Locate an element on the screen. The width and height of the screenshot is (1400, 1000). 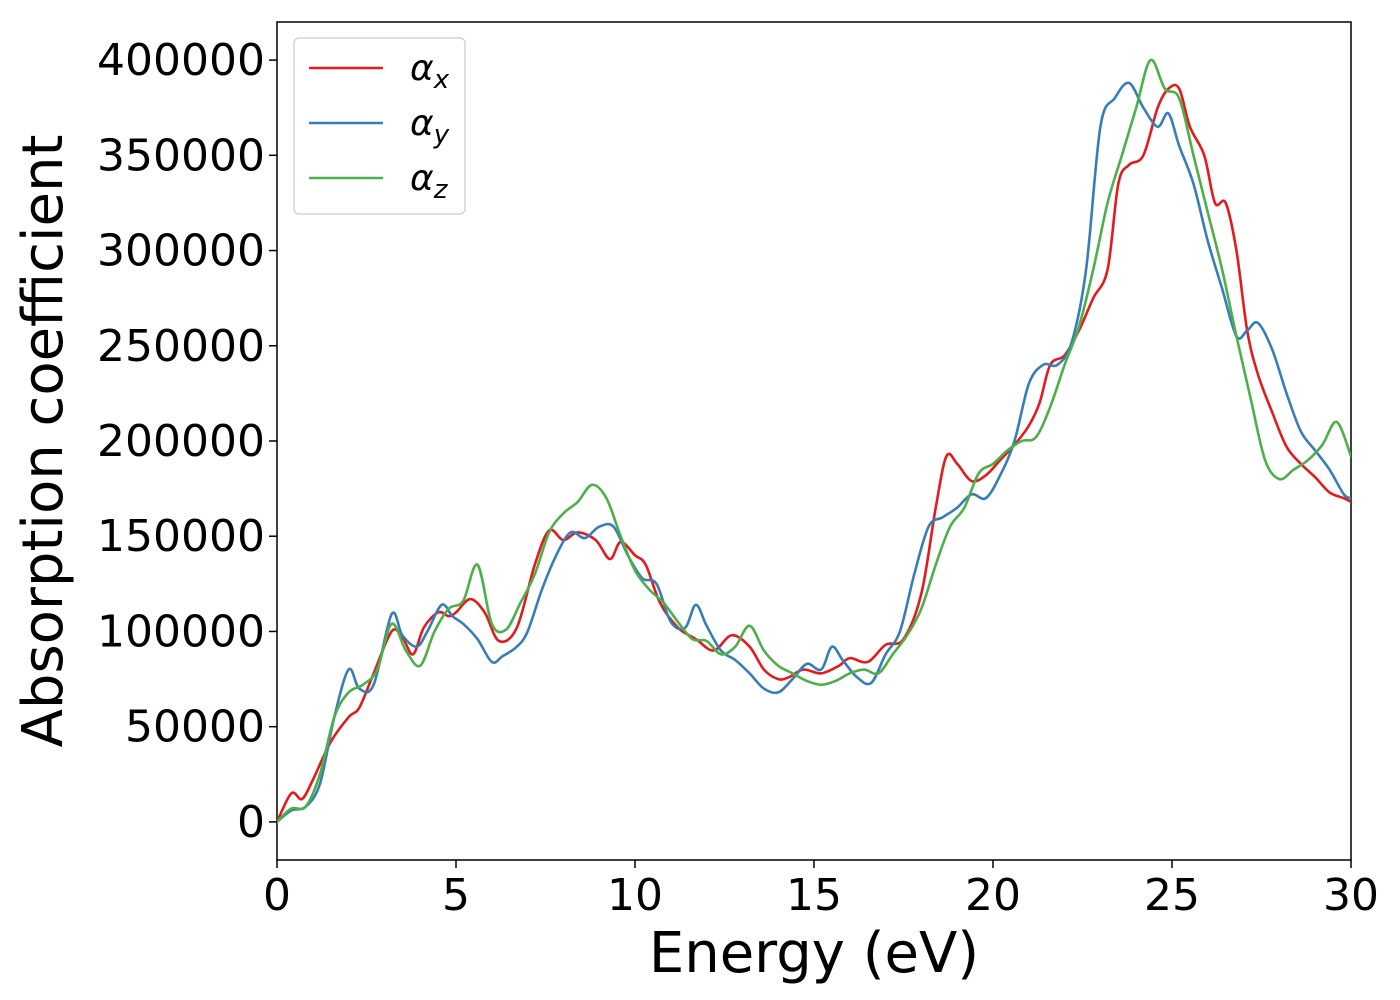
legend-subscript: y is located at coordinates (441, 135).